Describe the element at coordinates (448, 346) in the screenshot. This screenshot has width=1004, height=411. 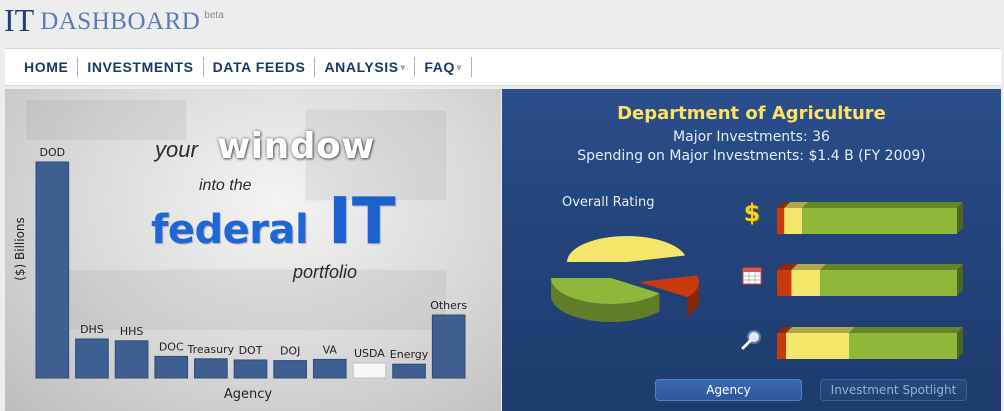
I see `bar-others` at that location.